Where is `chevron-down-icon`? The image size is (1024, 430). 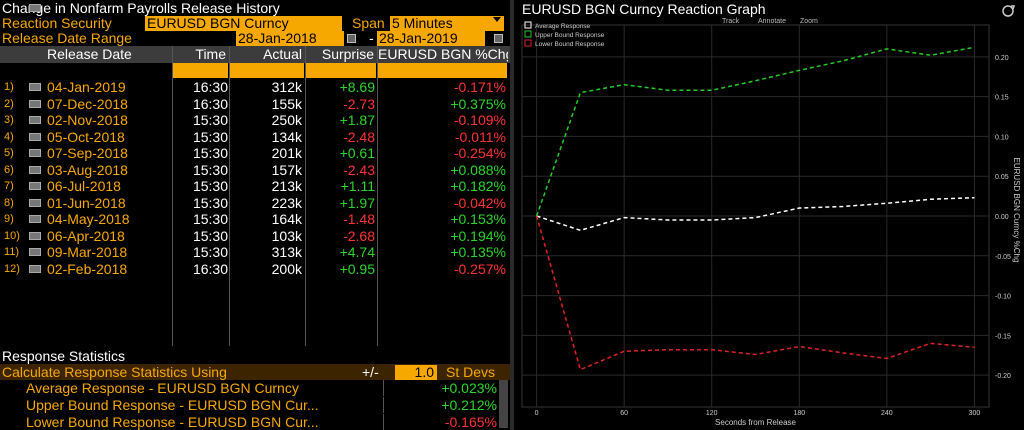
chevron-down-icon is located at coordinates (497, 19).